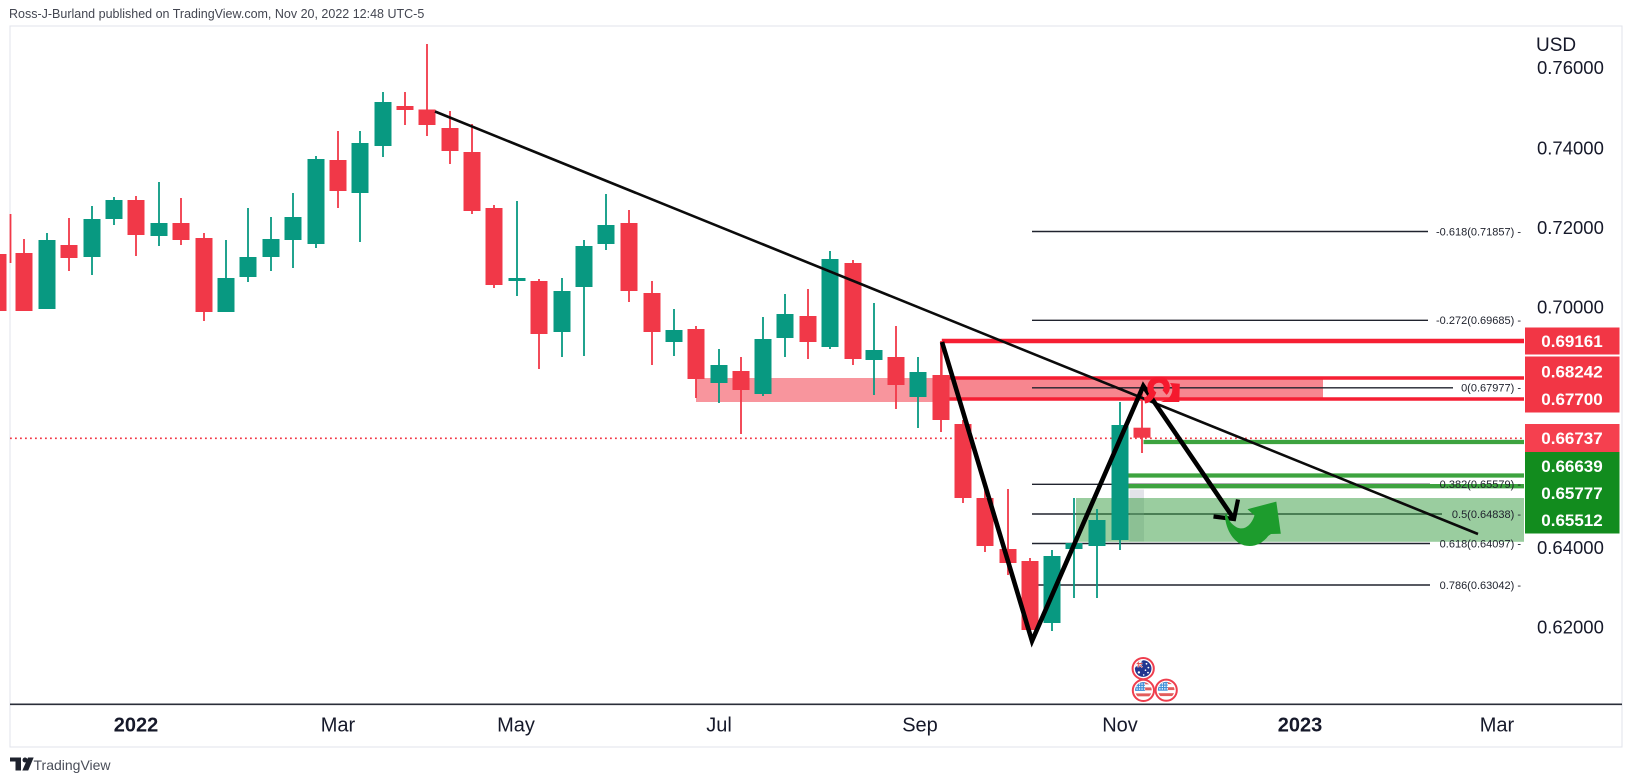 This screenshot has height=783, width=1633. I want to click on svg-text: 0.786(0.63042) -, so click(1481, 586).